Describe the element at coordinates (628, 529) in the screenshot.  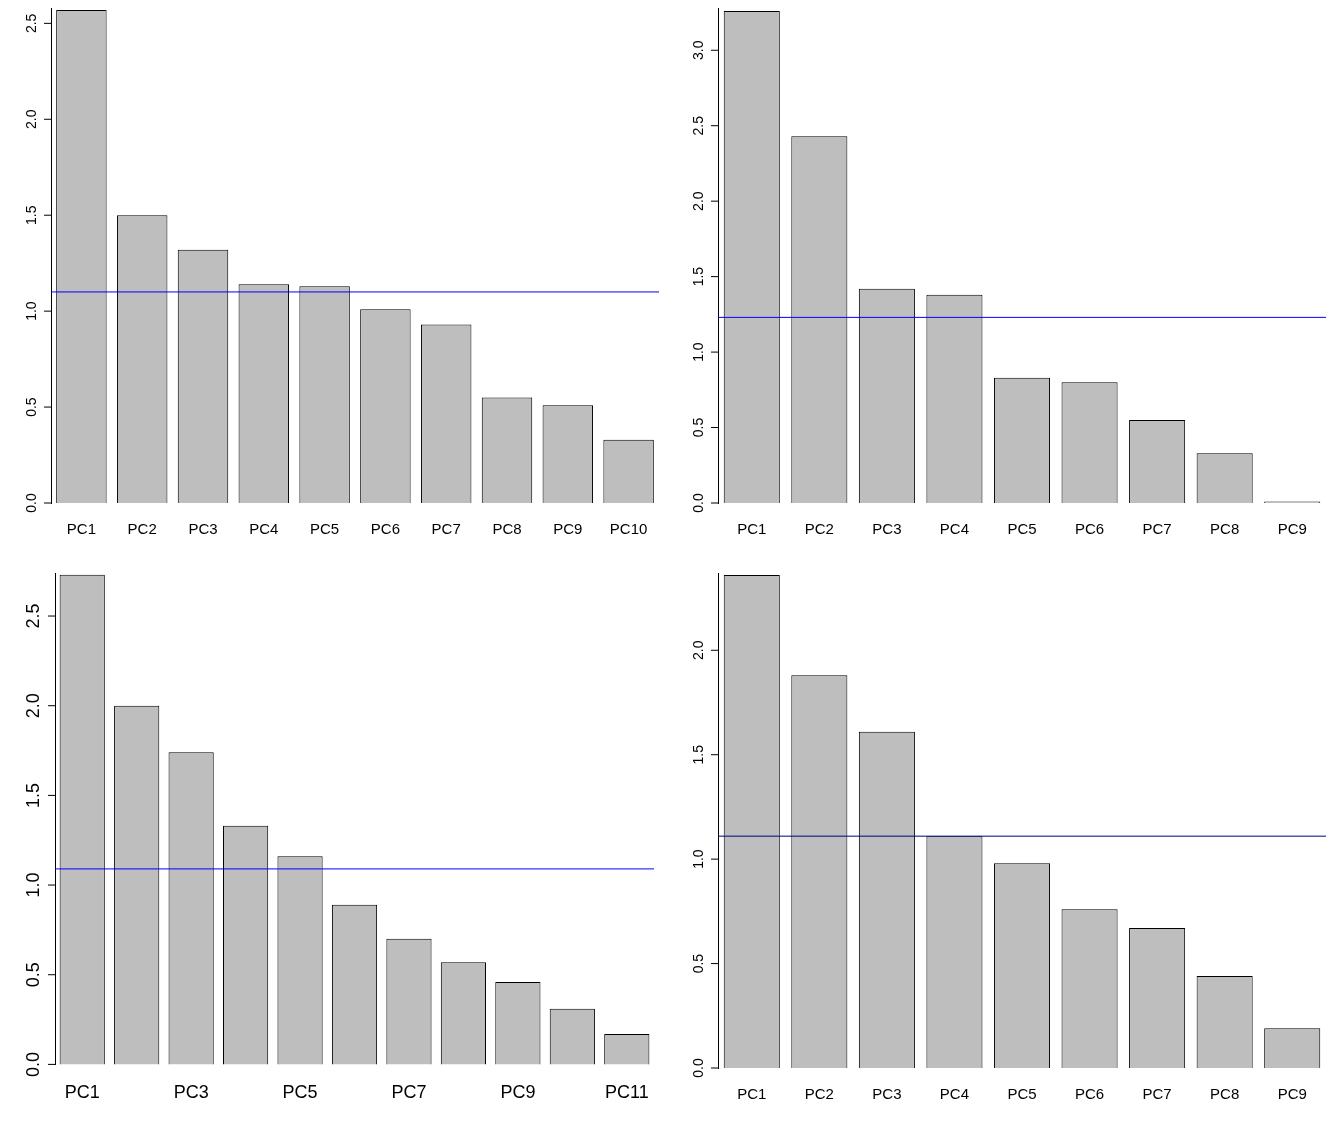
I see `x-tick-label: PC10` at that location.